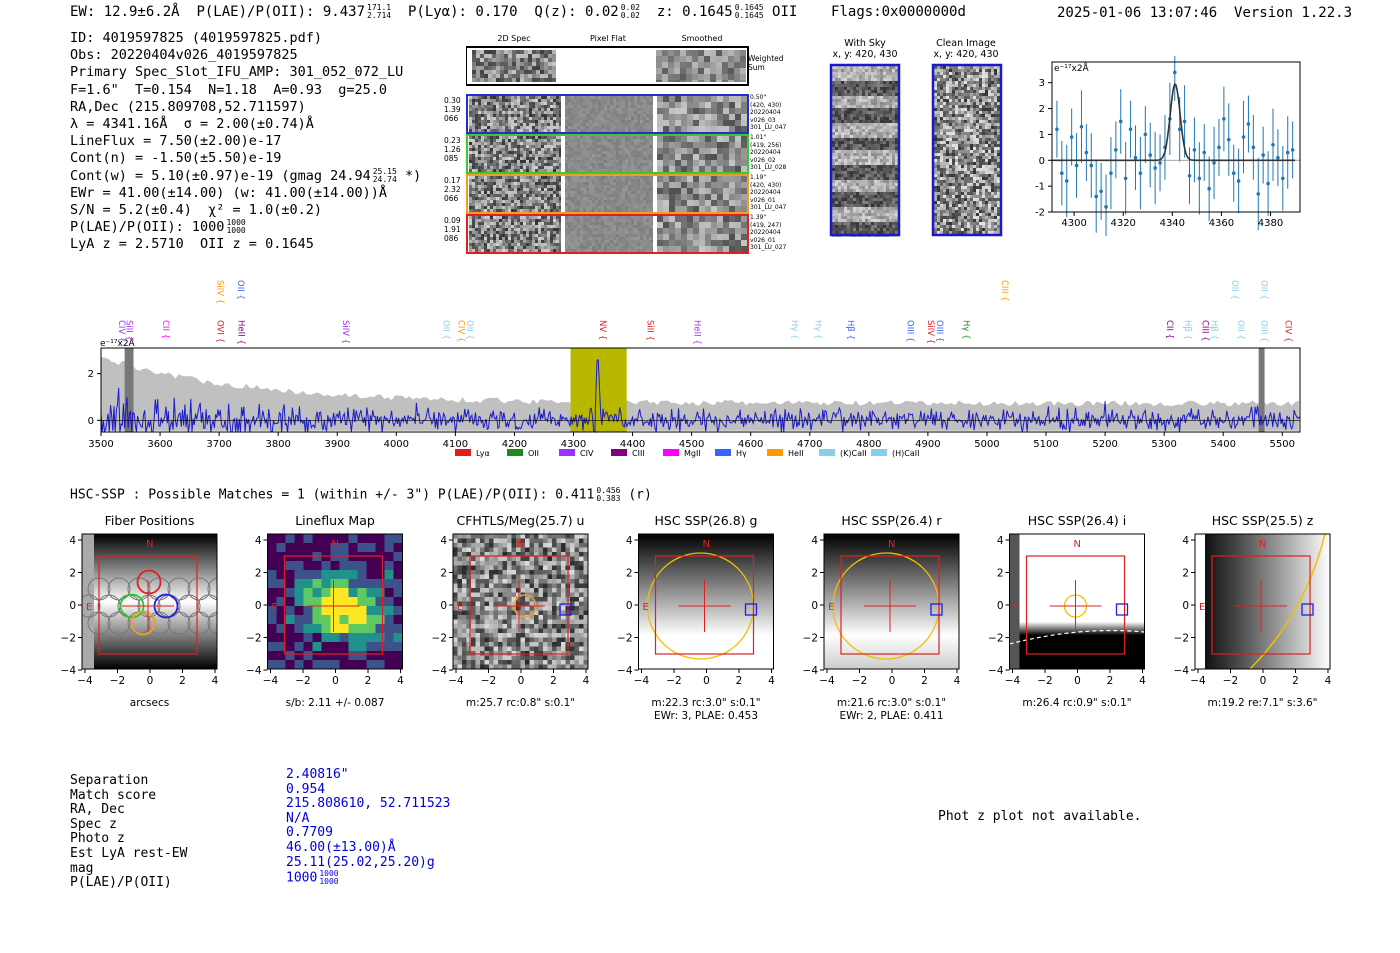 The height and width of the screenshot is (953, 1400). Describe the element at coordinates (149, 582) in the screenshot. I see `fiber-highlight` at that location.